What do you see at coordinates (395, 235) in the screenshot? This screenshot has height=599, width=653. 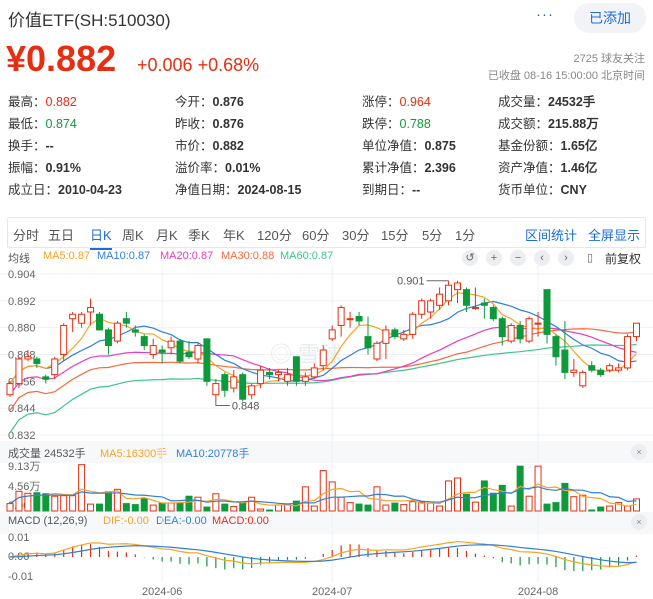 I see `tab-10: 15分` at bounding box center [395, 235].